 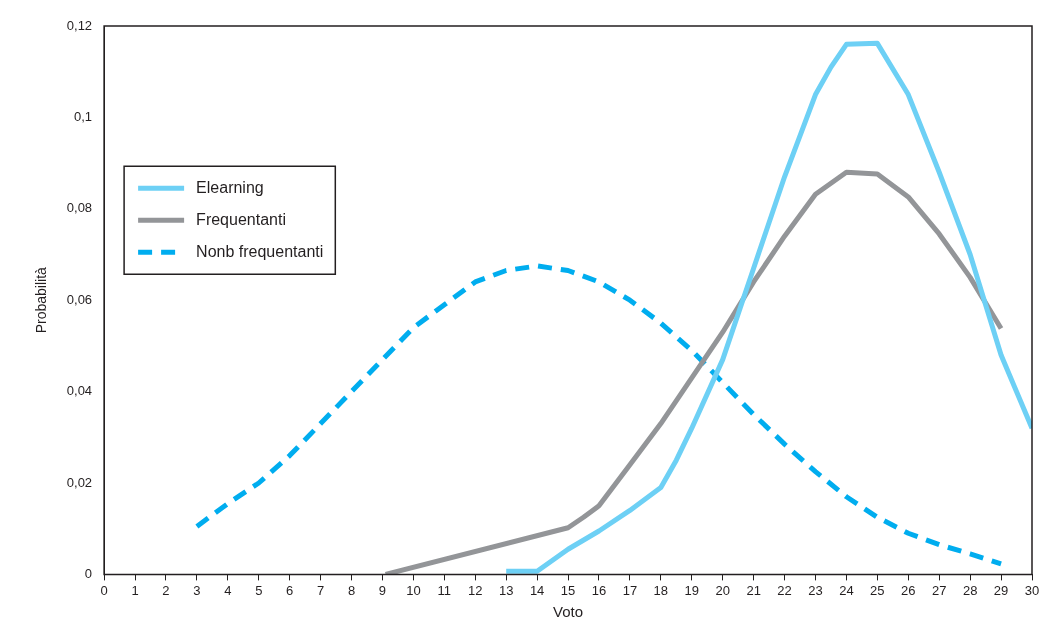 What do you see at coordinates (908, 590) in the screenshot?
I see `x-tick-label: 26` at bounding box center [908, 590].